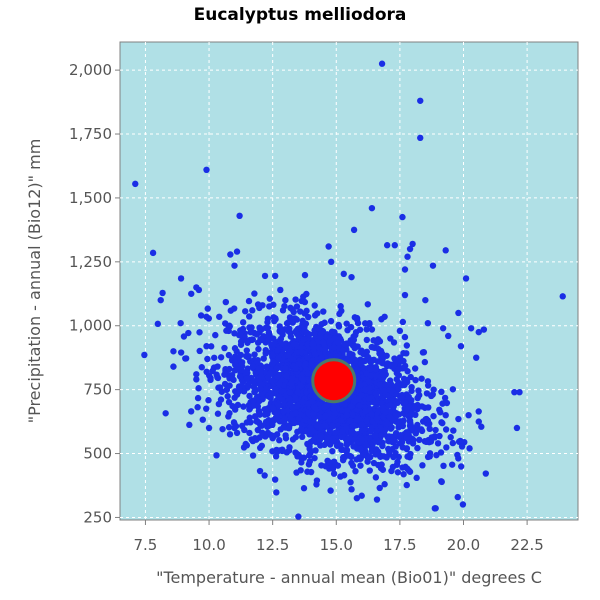  I want to click on x-tick-label: 7.5, so click(146, 545).